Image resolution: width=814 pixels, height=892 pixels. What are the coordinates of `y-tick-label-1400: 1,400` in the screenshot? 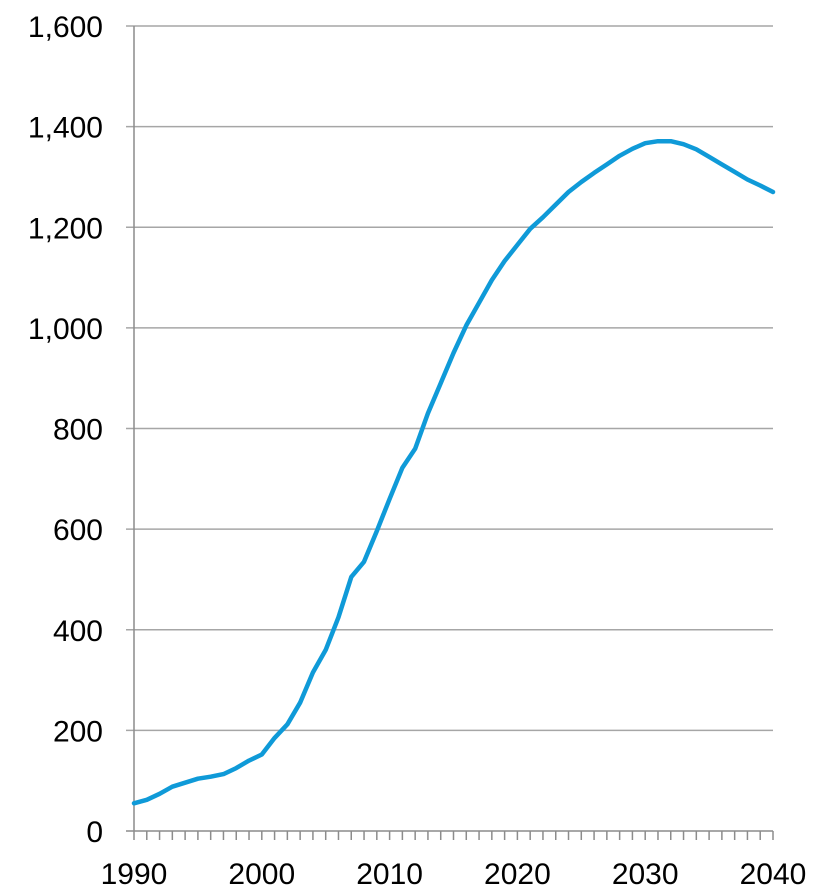 It's located at (65, 128).